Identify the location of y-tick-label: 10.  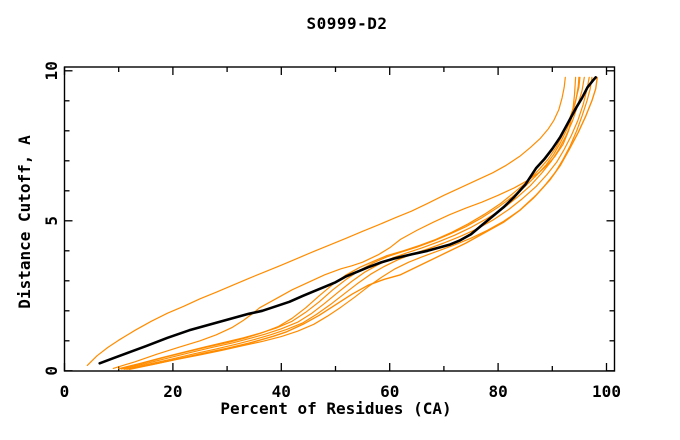
(51, 70).